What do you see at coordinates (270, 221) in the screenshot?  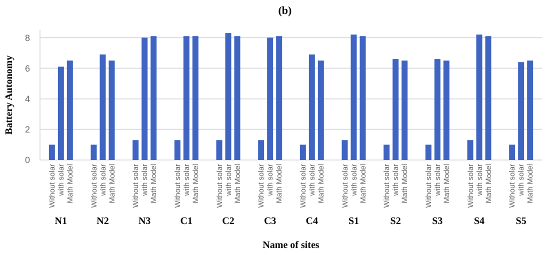 I see `x-tick-label: C3` at bounding box center [270, 221].